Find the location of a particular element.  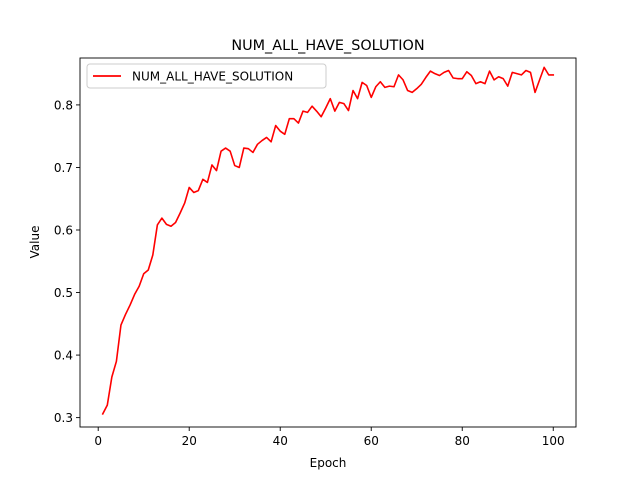

x-axis-label: Epoch is located at coordinates (328, 463).